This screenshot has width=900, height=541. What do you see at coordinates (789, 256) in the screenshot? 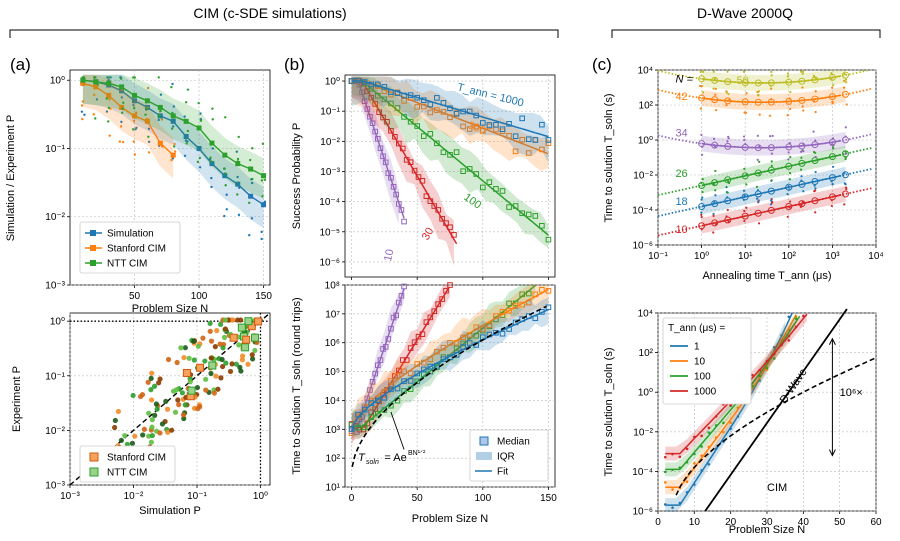
I see `x-tick-label: 10²` at bounding box center [789, 256].